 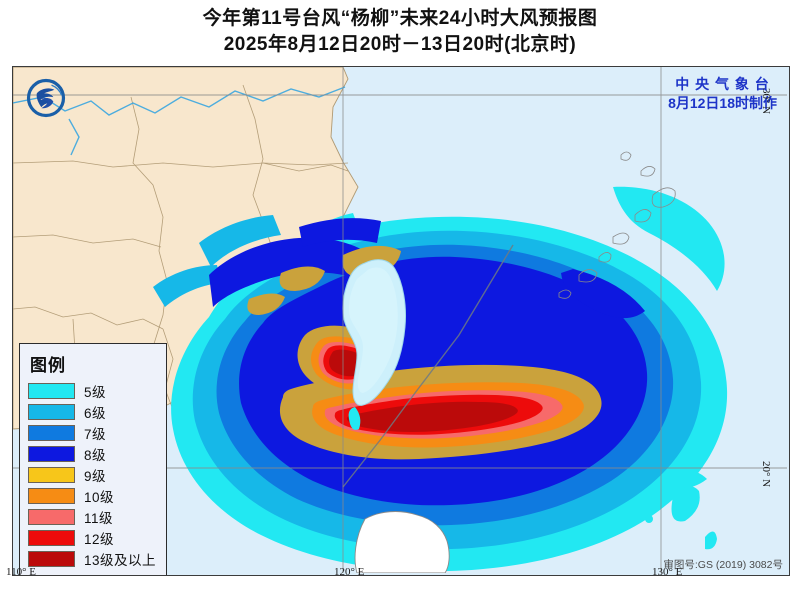 I want to click on legend-label-11: 11级, so click(x=99, y=518).